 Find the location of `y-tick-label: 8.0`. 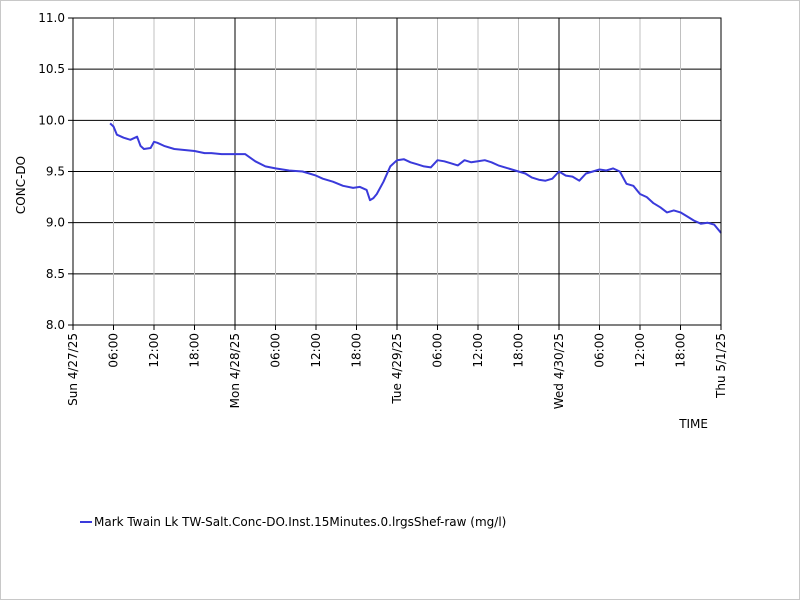

y-tick-label: 8.0 is located at coordinates (55, 325).